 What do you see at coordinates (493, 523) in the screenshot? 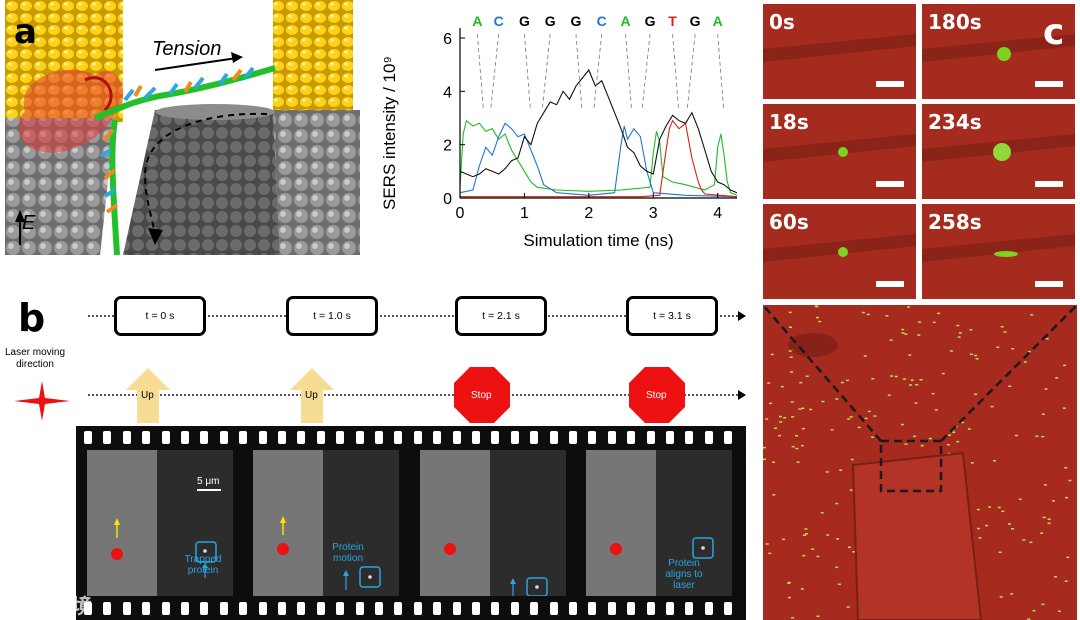
I see `microscopy-frame` at bounding box center [493, 523].